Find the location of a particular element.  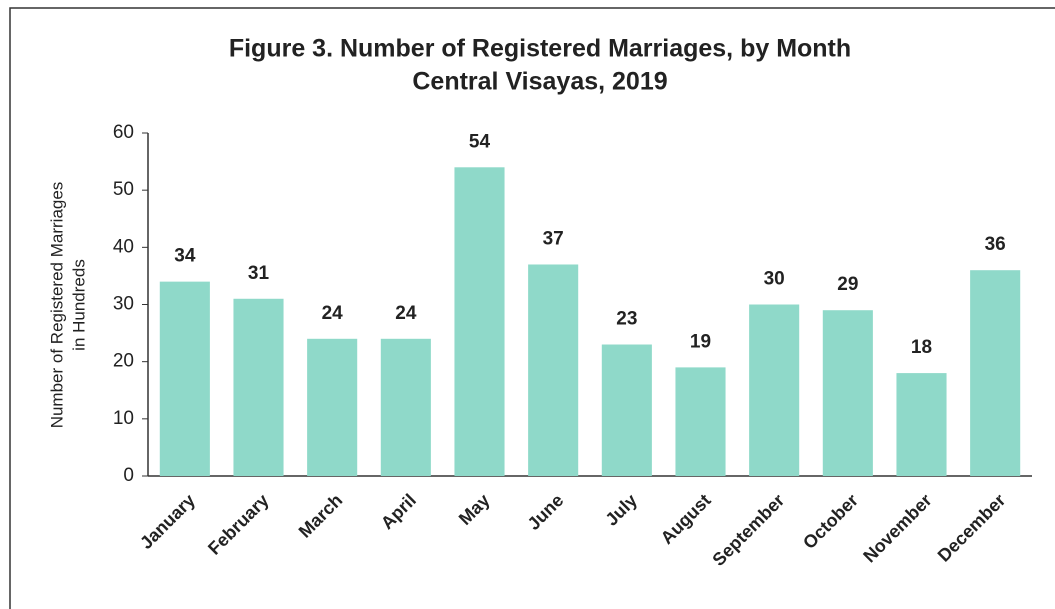

data-label: 18 is located at coordinates (921, 347).